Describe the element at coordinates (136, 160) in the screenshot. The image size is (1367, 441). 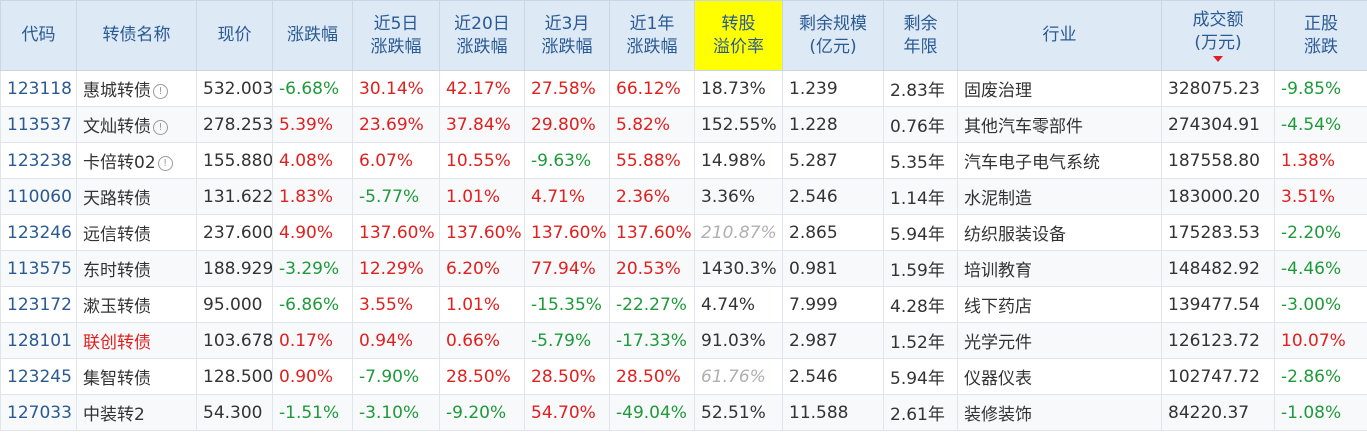
I see `cell-bond-name: 卡倍转02!` at that location.